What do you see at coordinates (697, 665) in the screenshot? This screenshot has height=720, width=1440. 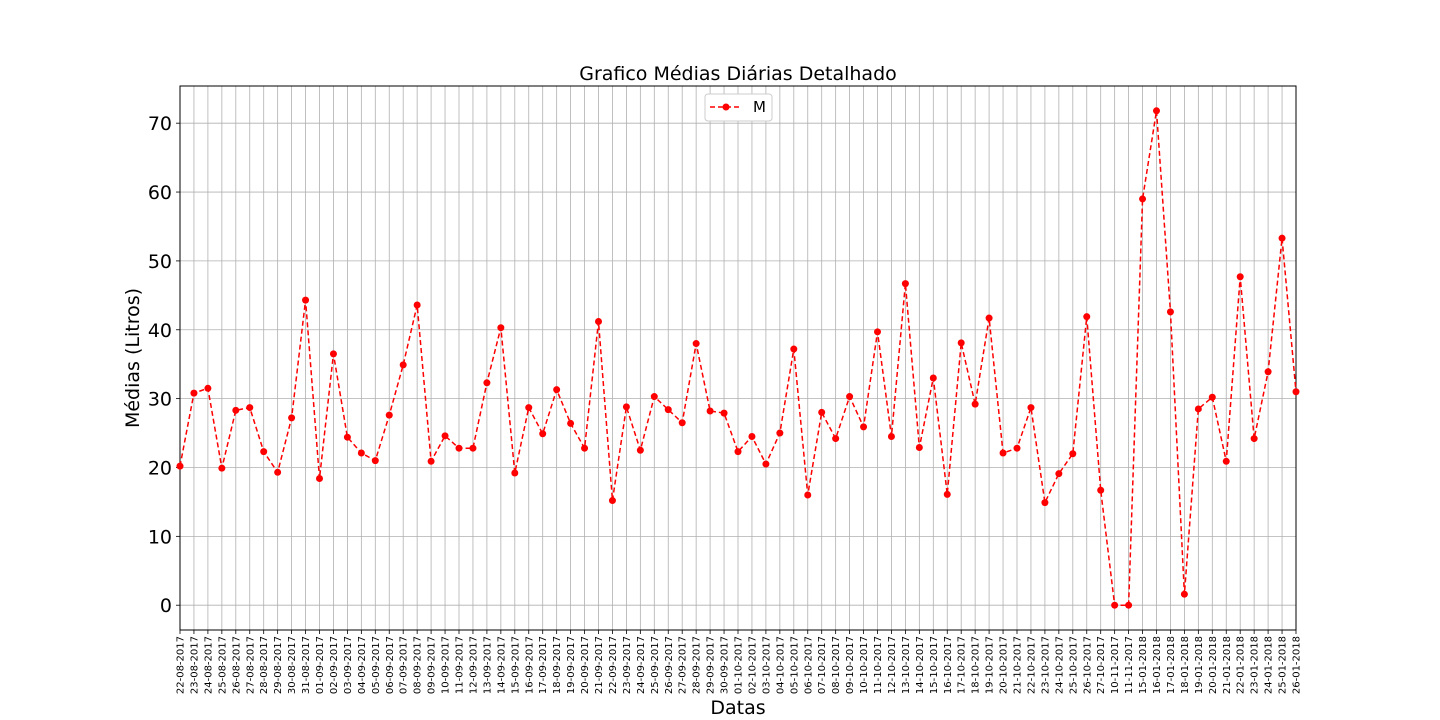 I see `x-tick-label: 28-09-2017` at bounding box center [697, 665].